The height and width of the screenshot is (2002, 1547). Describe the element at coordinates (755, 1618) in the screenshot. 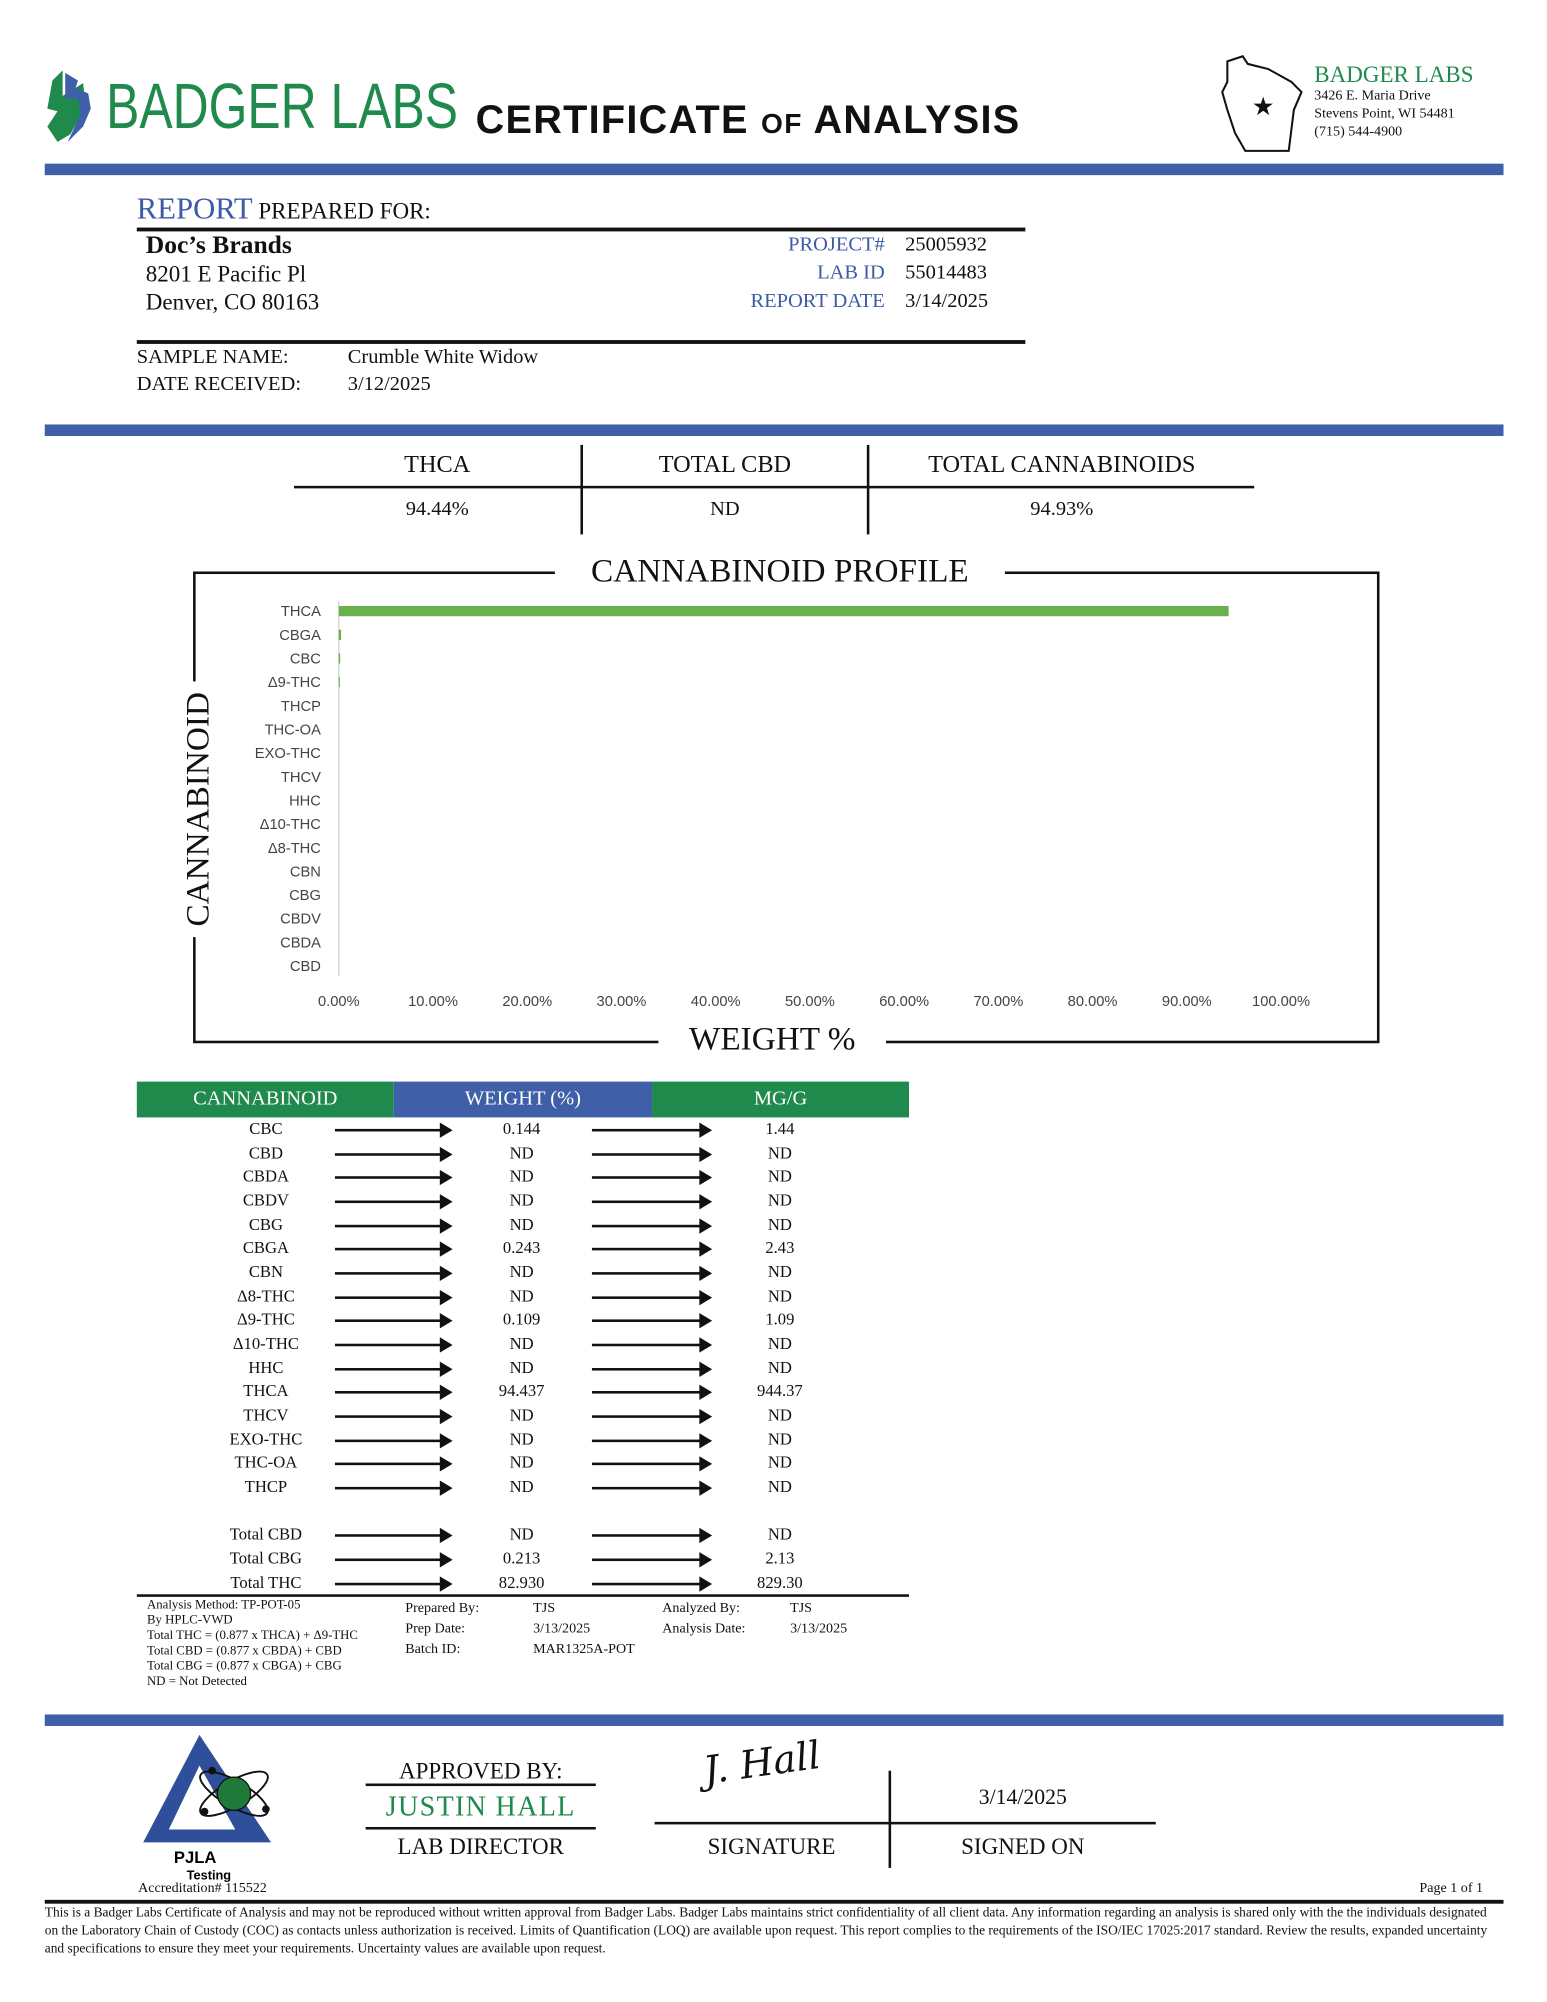

I see `analysis-info: Analyzed By: TJS Analysis Date: 3/13/2025` at that location.